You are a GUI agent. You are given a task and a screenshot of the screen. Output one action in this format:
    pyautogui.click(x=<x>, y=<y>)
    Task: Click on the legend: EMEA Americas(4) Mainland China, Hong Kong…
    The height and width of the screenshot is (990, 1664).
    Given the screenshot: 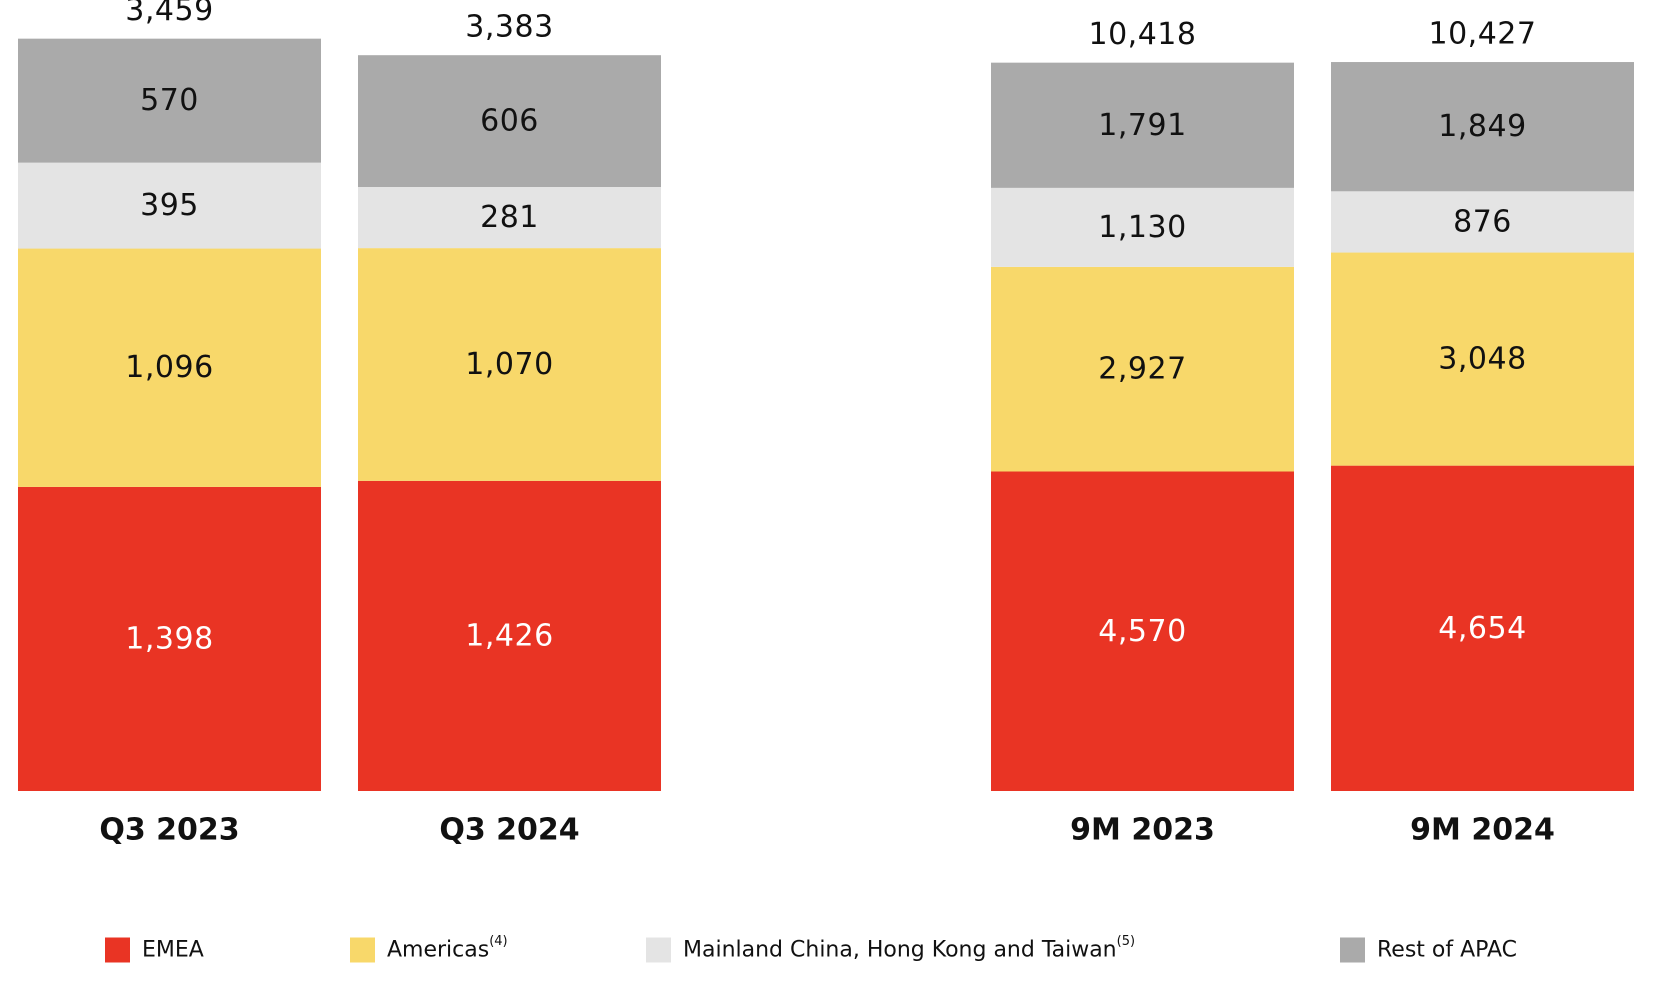 What is the action you would take?
    pyautogui.click(x=811, y=948)
    